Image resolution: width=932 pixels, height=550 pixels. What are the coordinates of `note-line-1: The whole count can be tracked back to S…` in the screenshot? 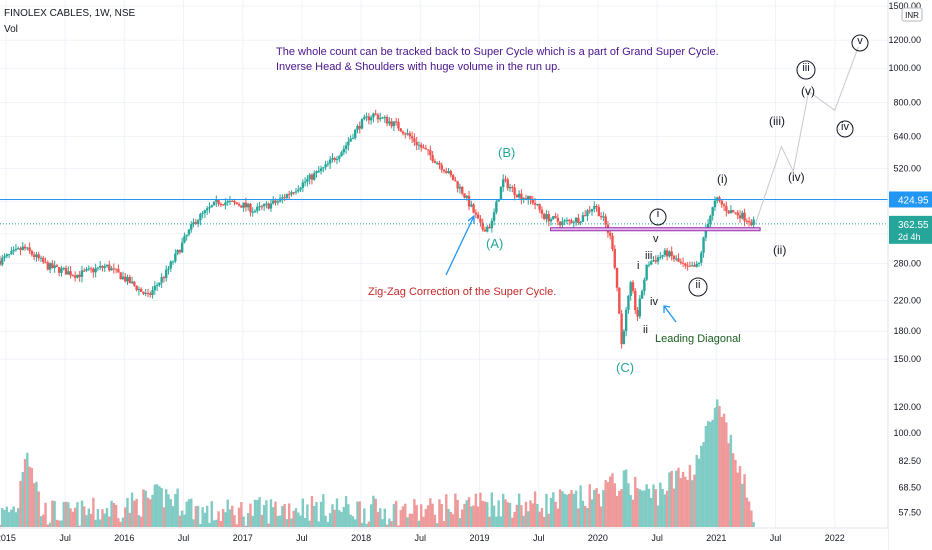 It's located at (497, 52).